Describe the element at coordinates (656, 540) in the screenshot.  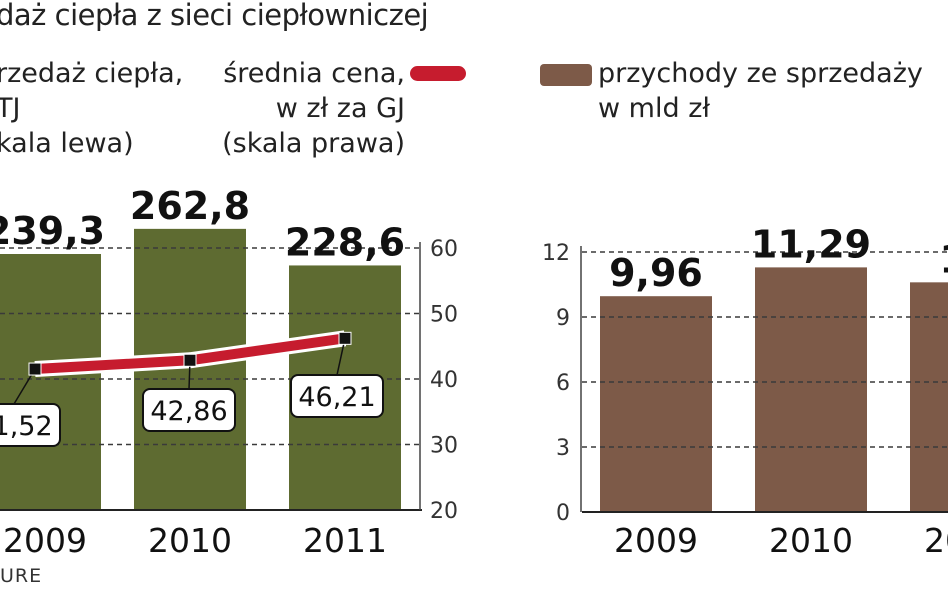
I see `right-category-label-2009: 2009` at that location.